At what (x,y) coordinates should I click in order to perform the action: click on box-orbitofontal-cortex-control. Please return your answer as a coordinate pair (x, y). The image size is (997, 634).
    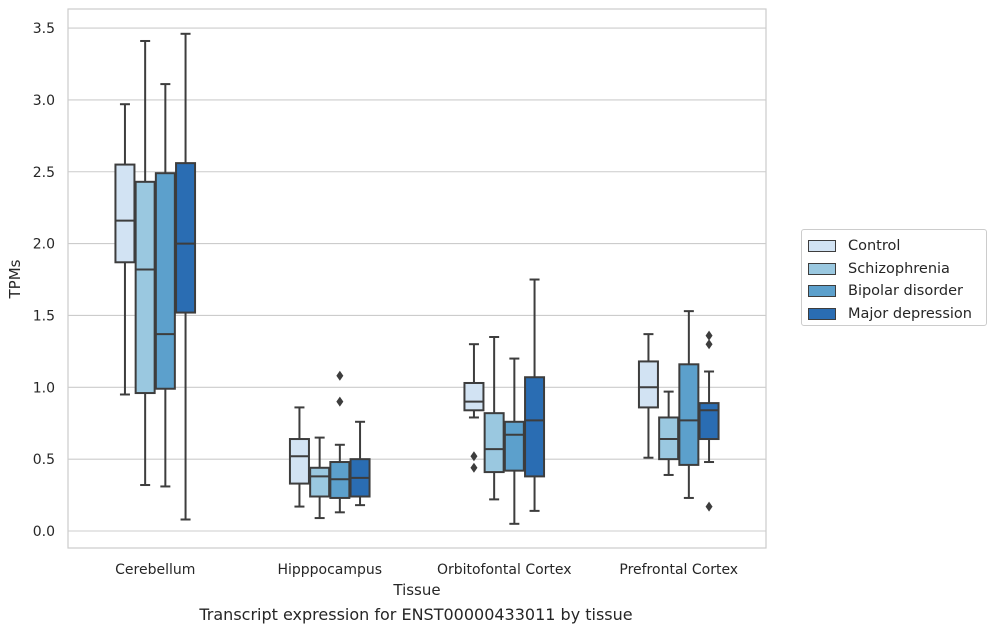
    Looking at the image, I should click on (474, 408).